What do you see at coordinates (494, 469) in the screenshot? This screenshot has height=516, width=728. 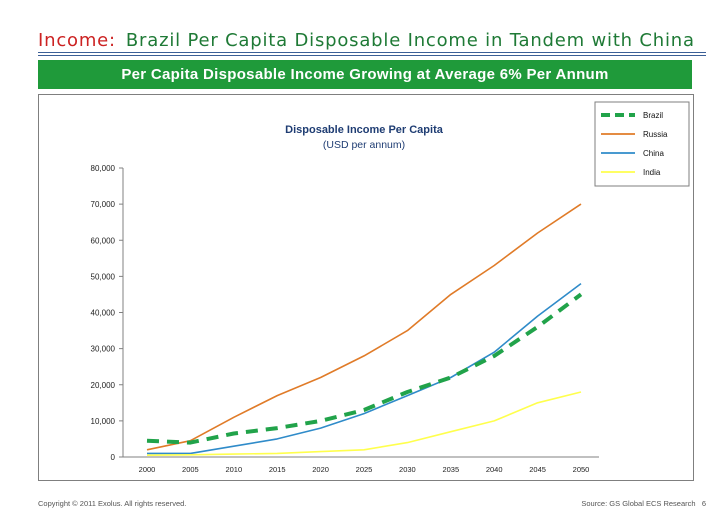 I see `x-tick-label: 2040` at bounding box center [494, 469].